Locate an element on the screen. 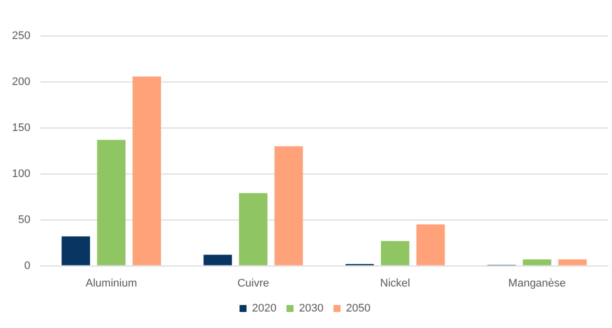 The width and height of the screenshot is (612, 328). y-tick-label: 150 is located at coordinates (21, 128).